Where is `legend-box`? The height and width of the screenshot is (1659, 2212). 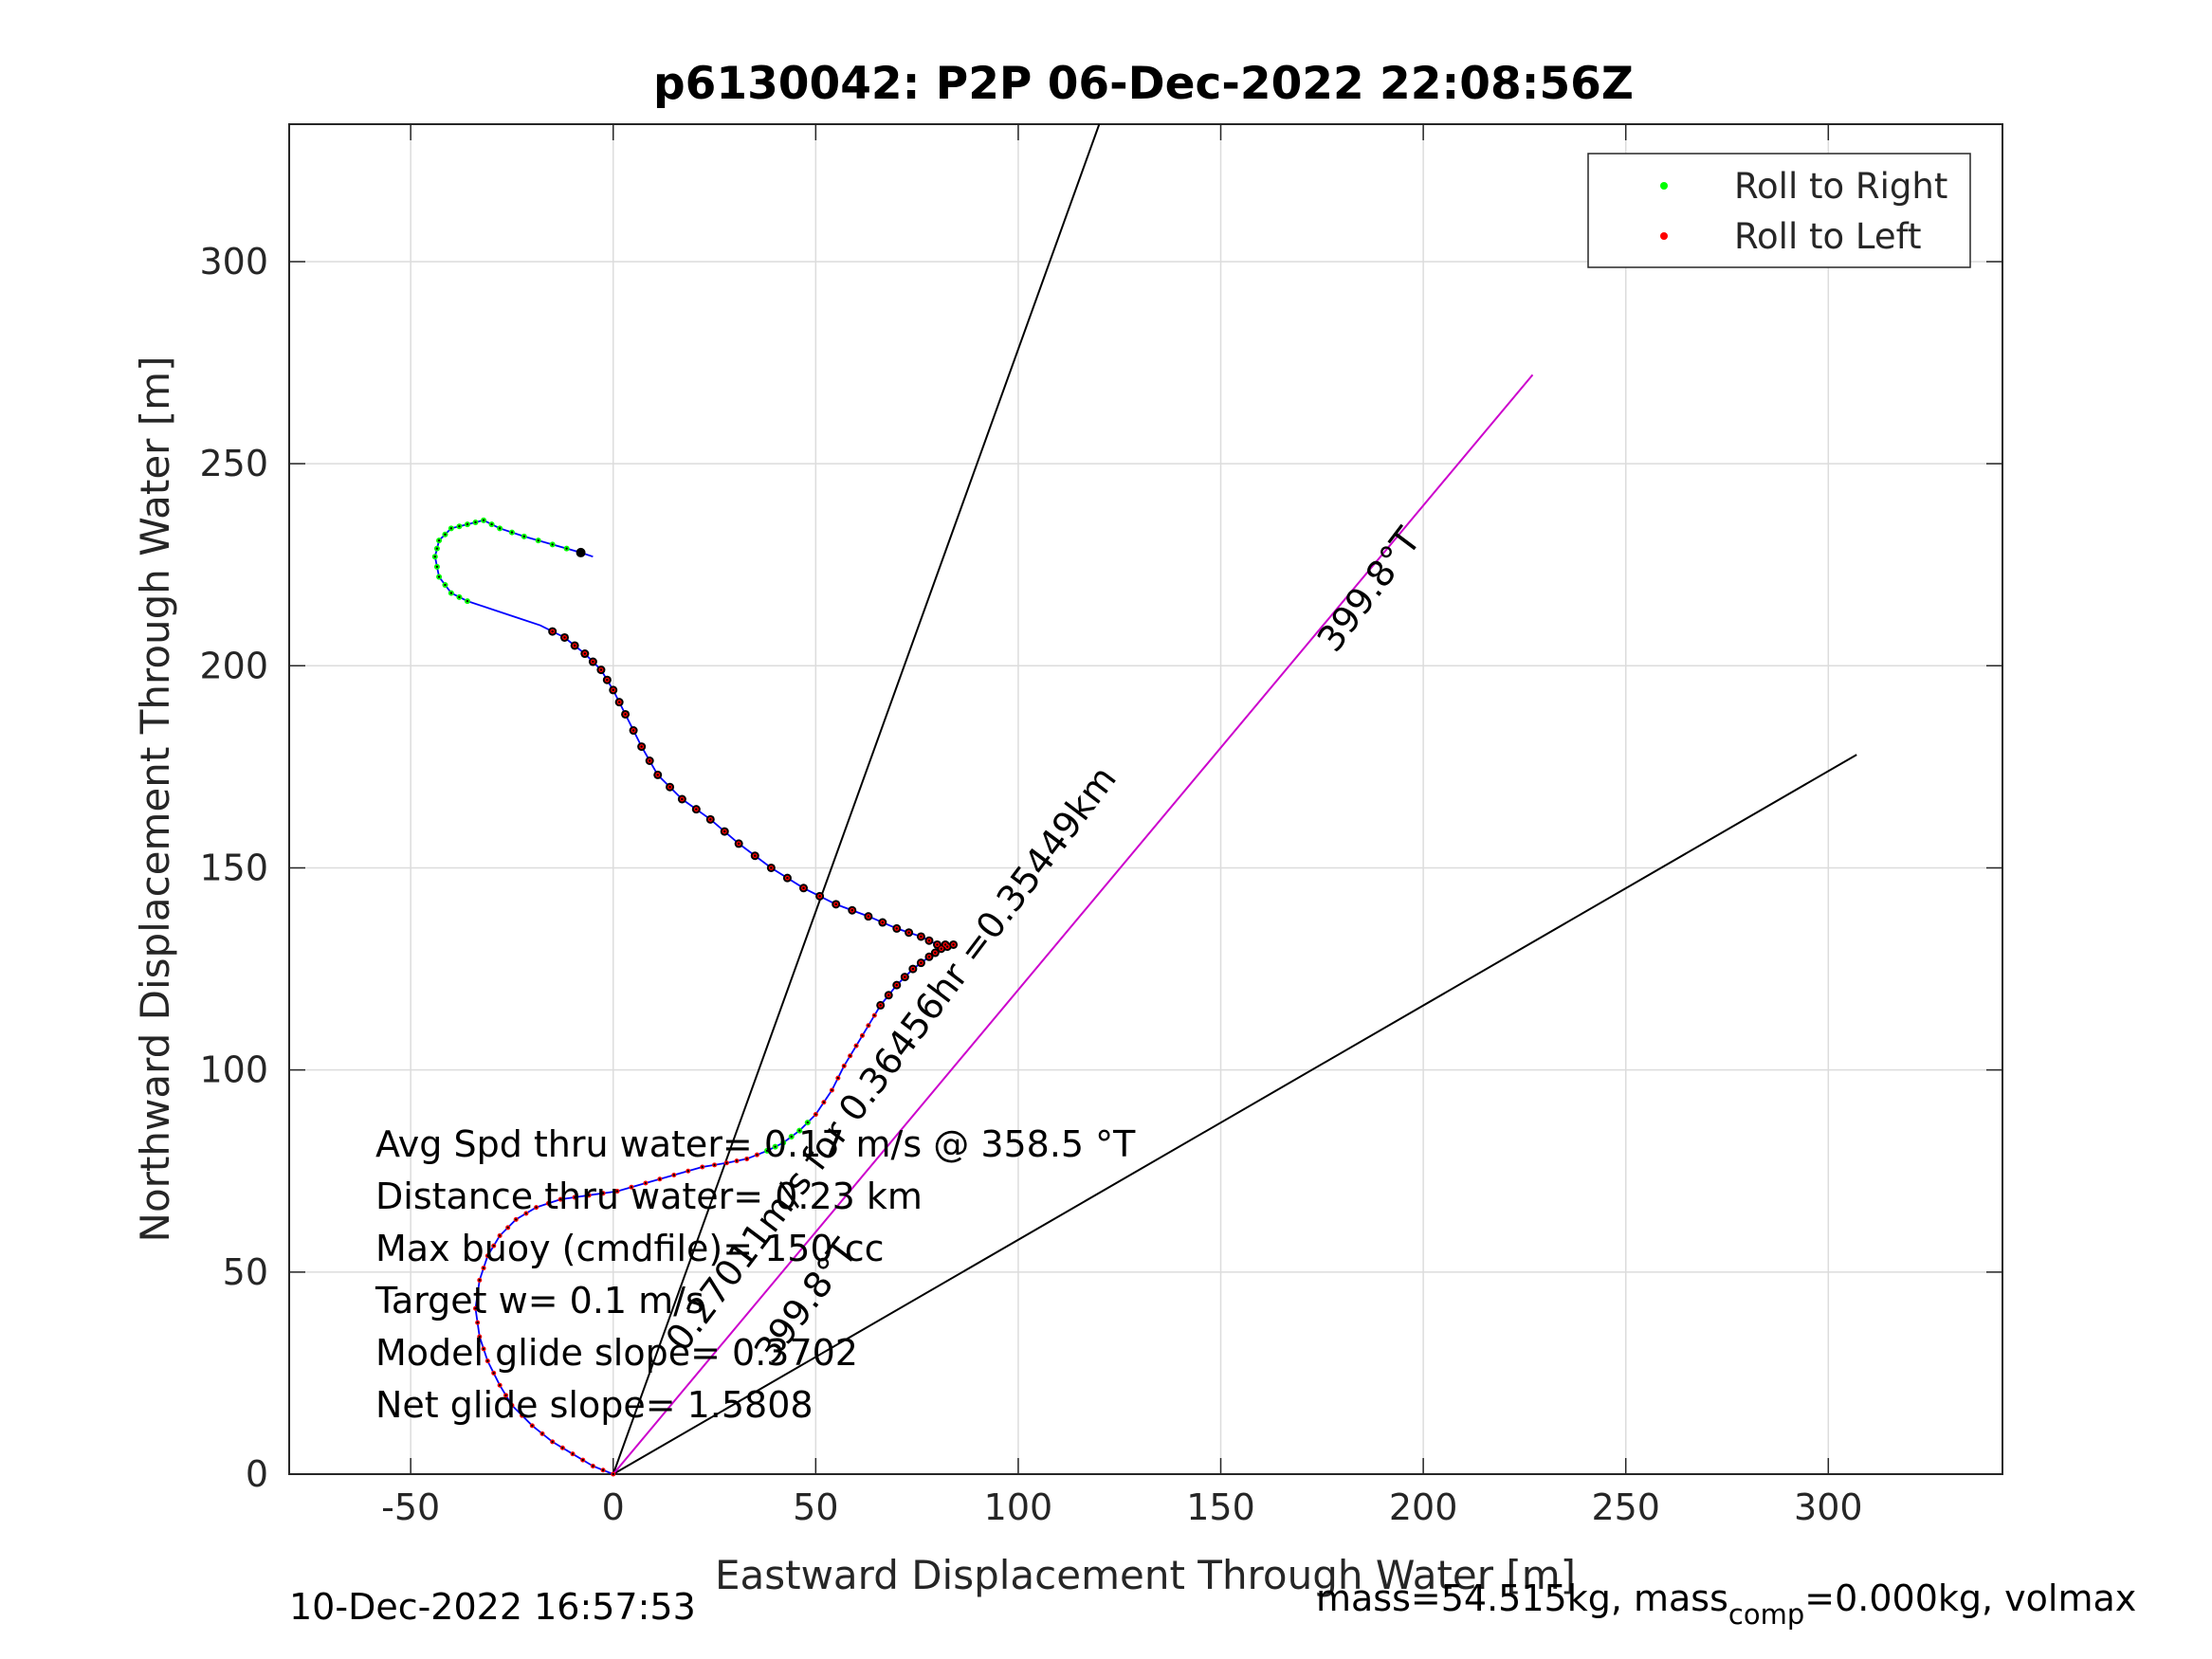
legend-box is located at coordinates (1779, 210).